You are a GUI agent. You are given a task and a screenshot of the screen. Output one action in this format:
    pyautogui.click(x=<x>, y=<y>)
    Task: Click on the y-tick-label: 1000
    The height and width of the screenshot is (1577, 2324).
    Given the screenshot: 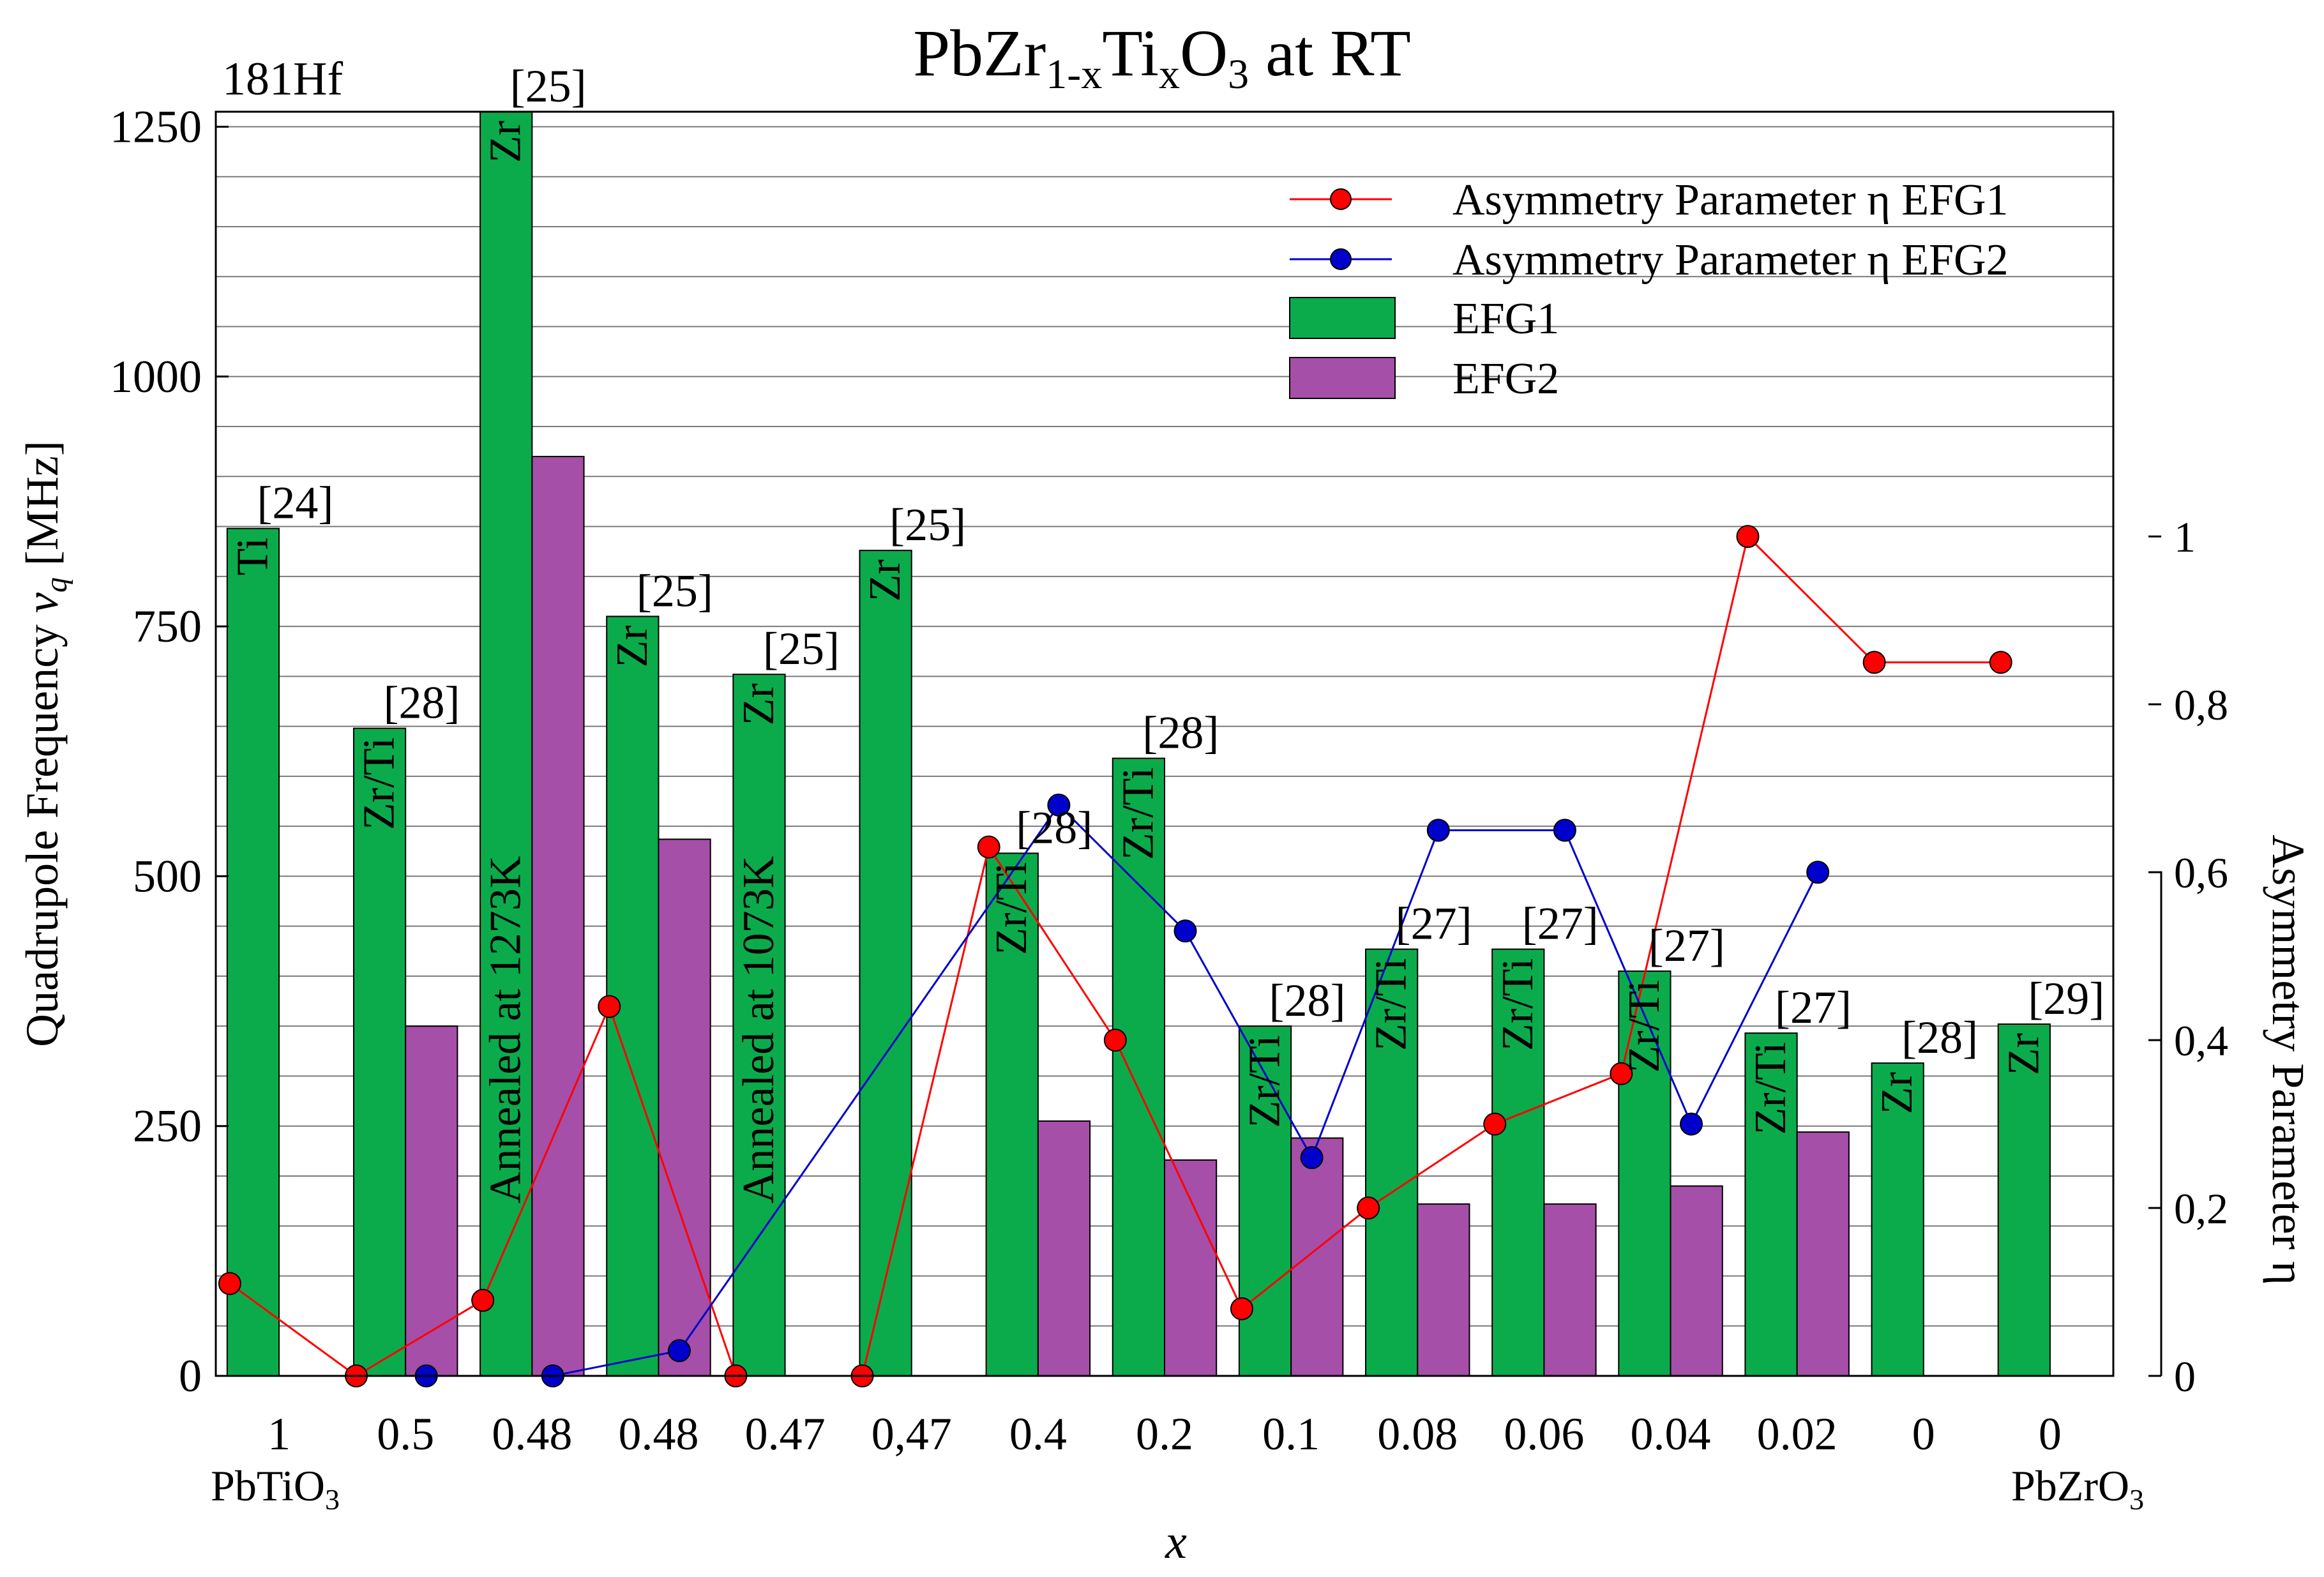 What is the action you would take?
    pyautogui.click(x=156, y=376)
    